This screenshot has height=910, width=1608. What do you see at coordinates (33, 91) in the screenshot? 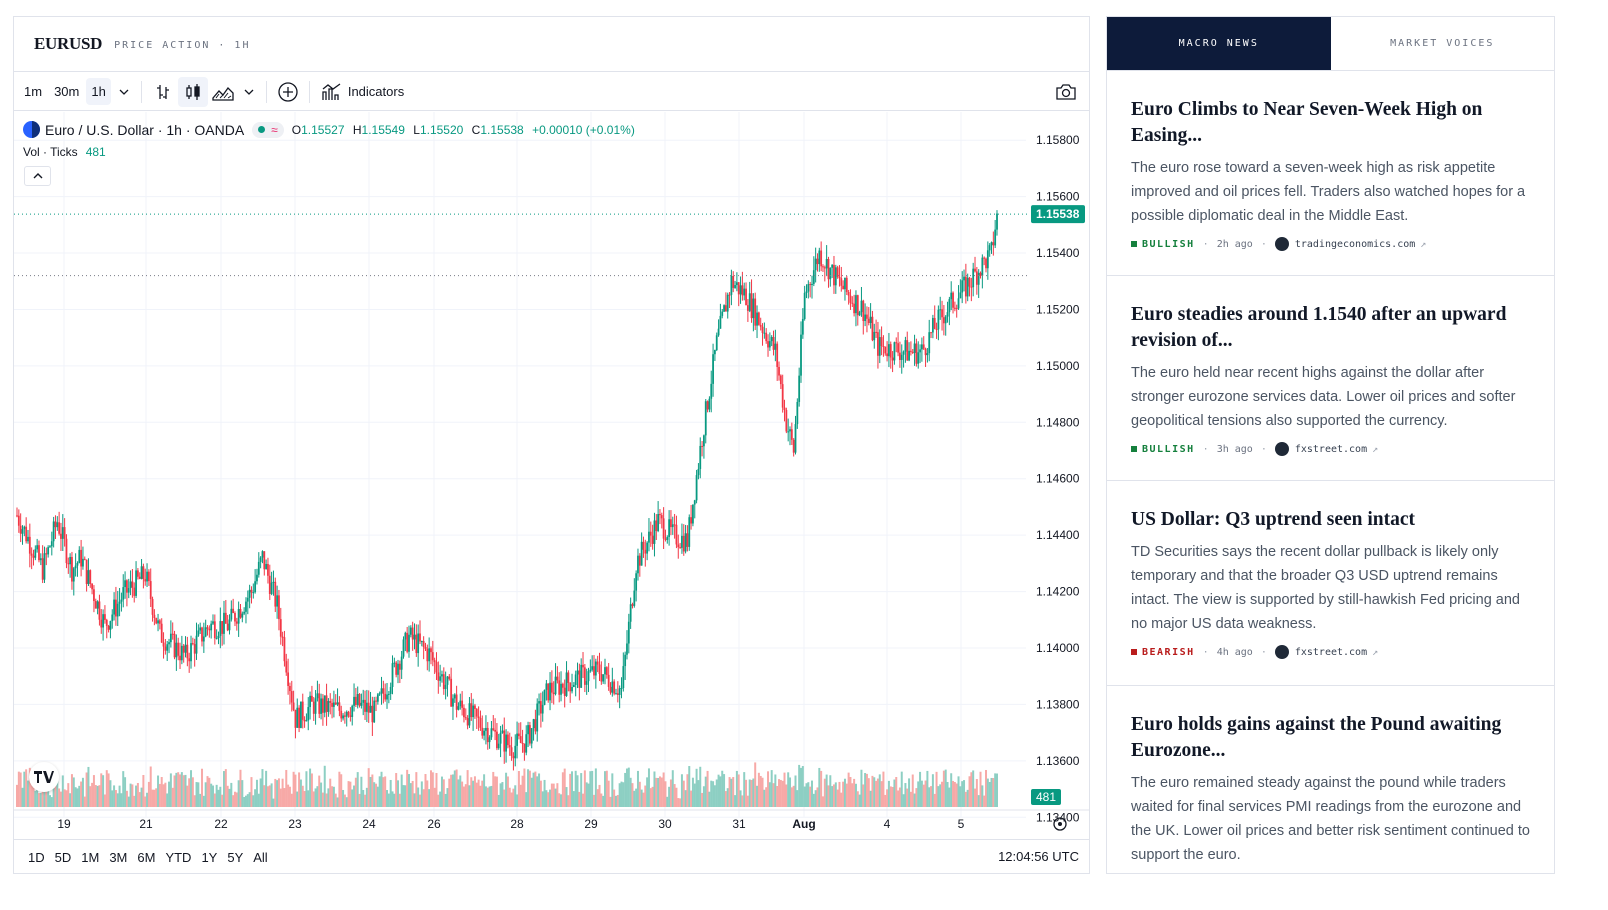
I see `timeframe-1m: 1m` at bounding box center [33, 91].